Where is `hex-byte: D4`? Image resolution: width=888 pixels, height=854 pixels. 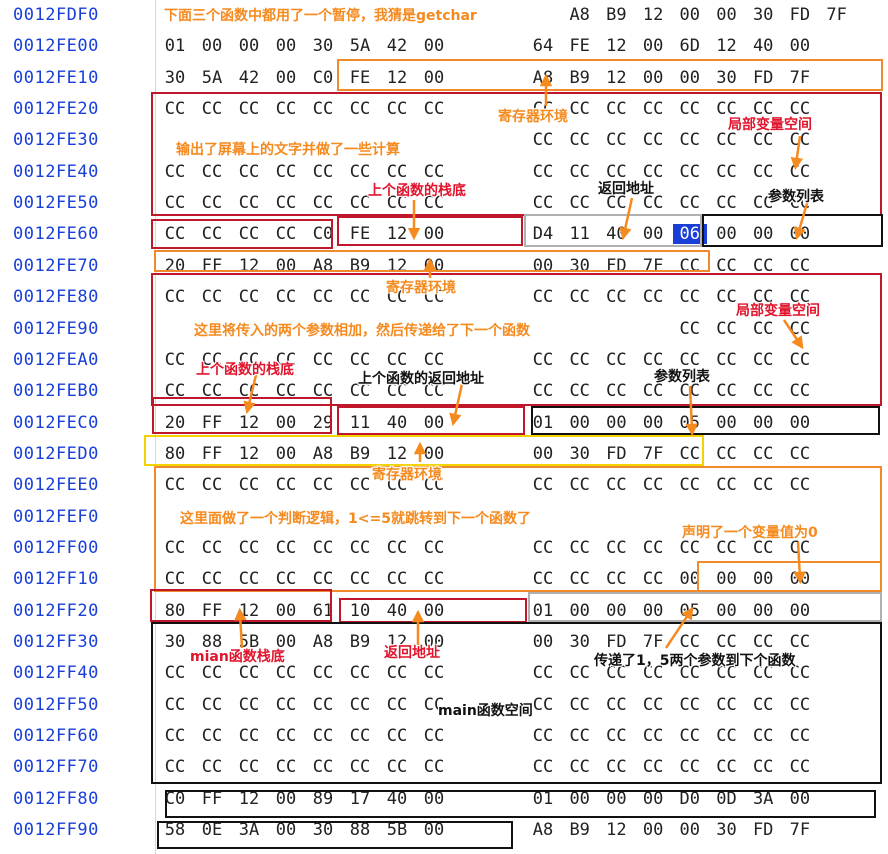
hex-byte: D4 is located at coordinates (543, 234).